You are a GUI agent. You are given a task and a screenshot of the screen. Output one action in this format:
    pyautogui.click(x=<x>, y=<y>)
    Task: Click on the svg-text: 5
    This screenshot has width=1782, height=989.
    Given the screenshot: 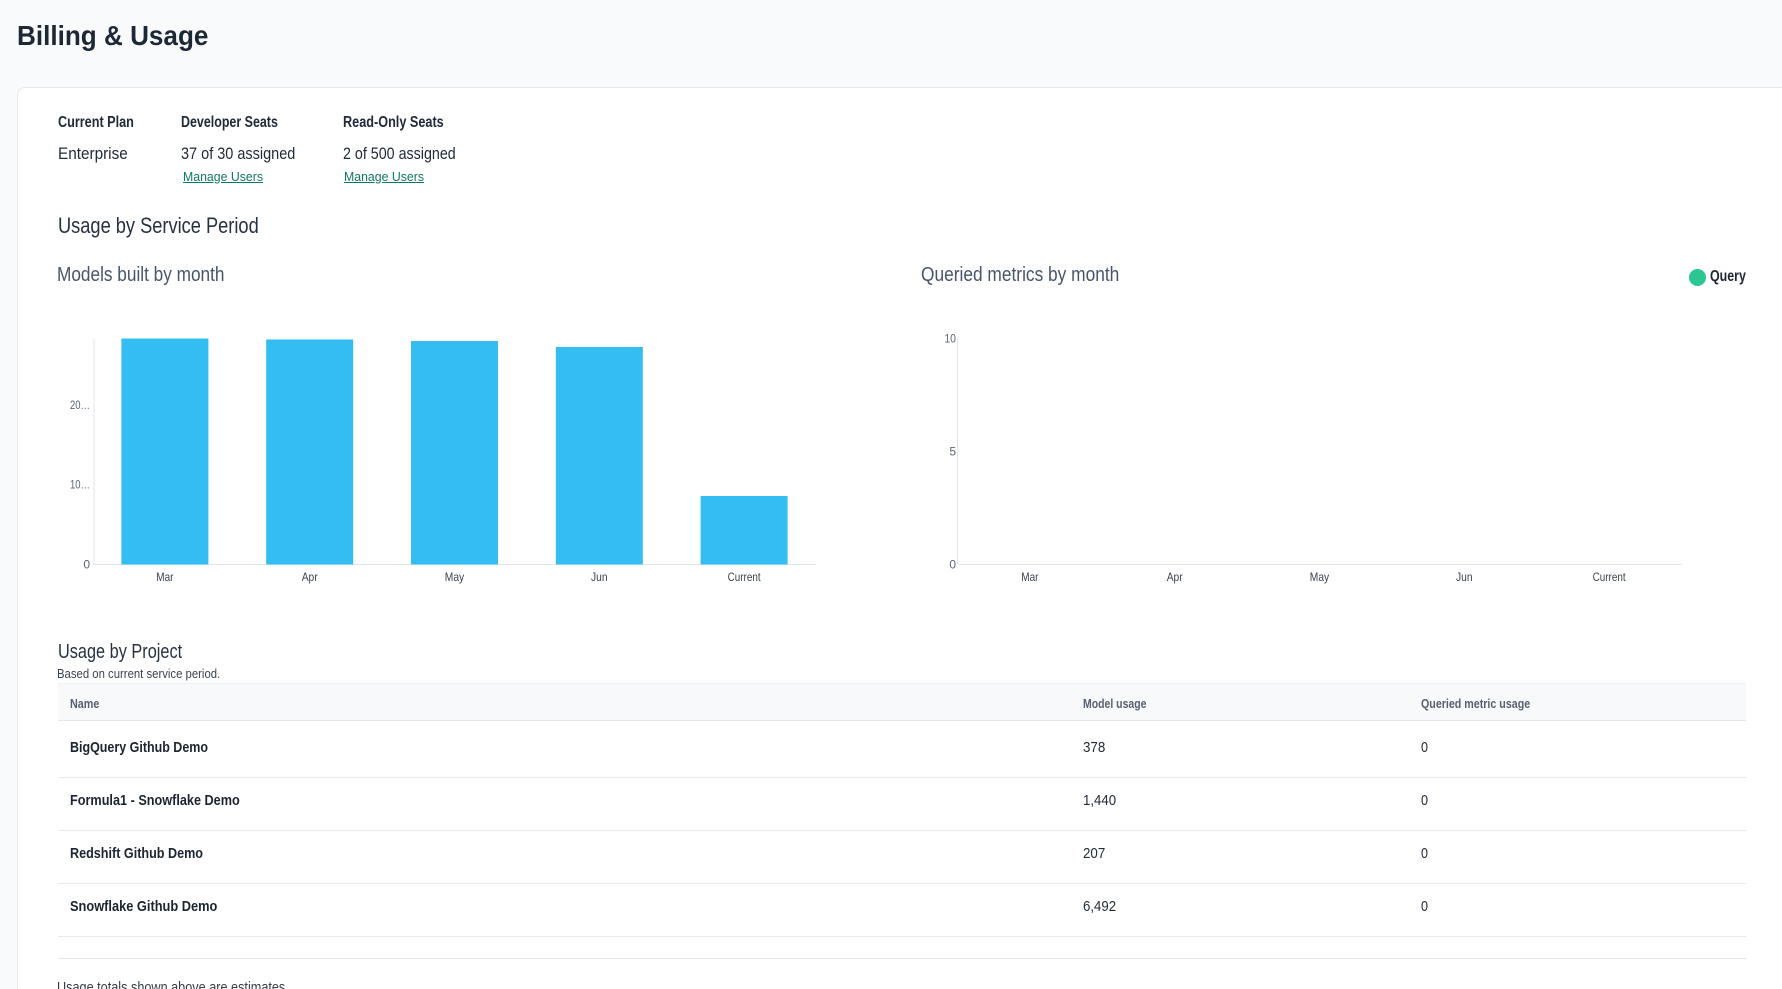 What is the action you would take?
    pyautogui.click(x=952, y=452)
    